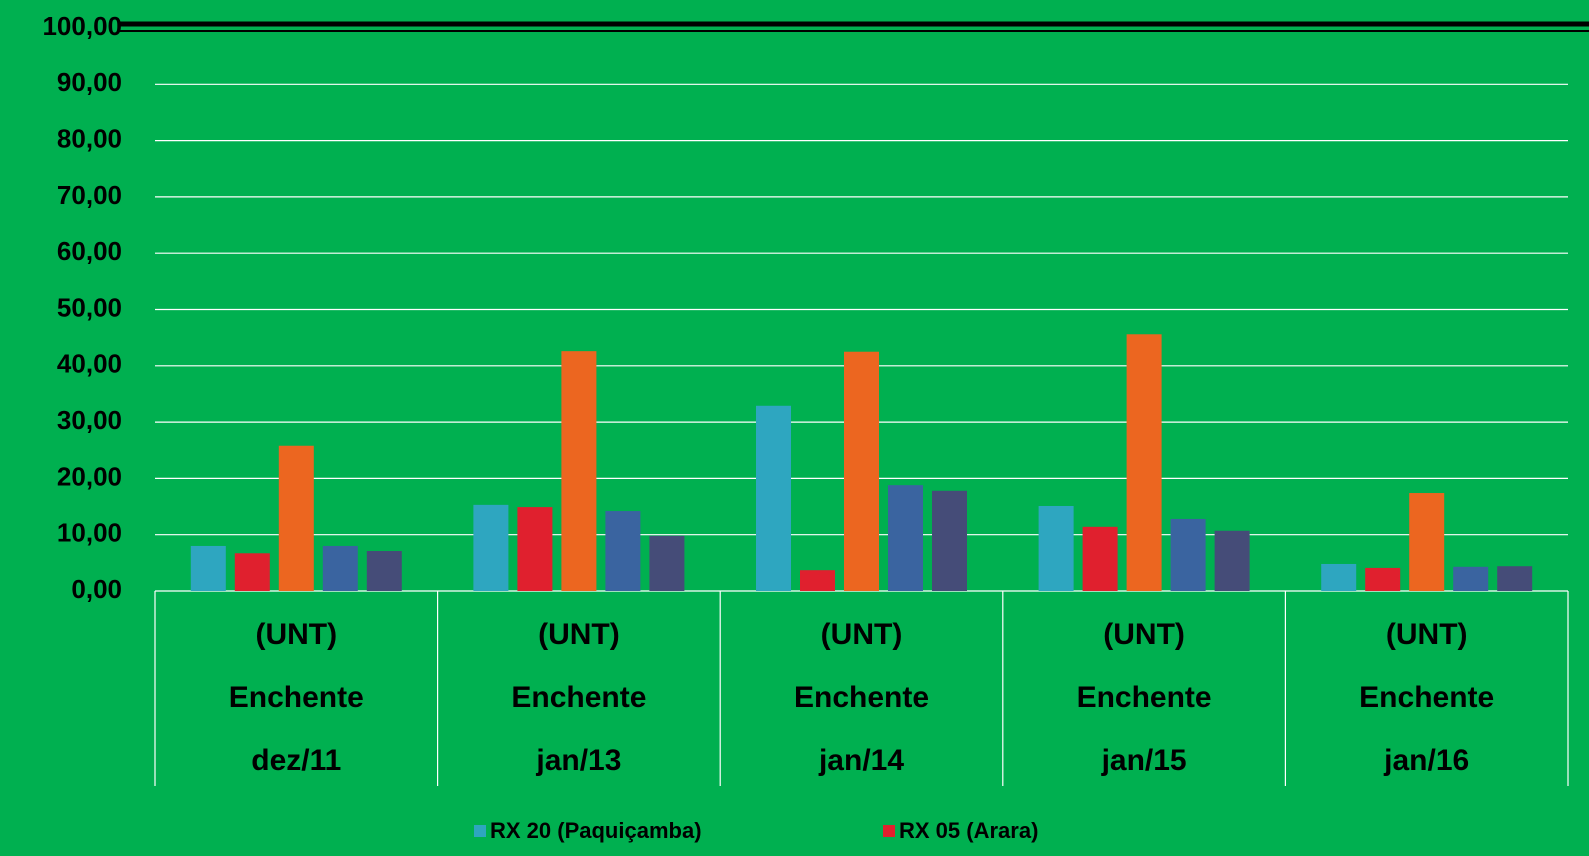  Describe the element at coordinates (89, 138) in the screenshot. I see `y-tick-label: 80,00` at that location.